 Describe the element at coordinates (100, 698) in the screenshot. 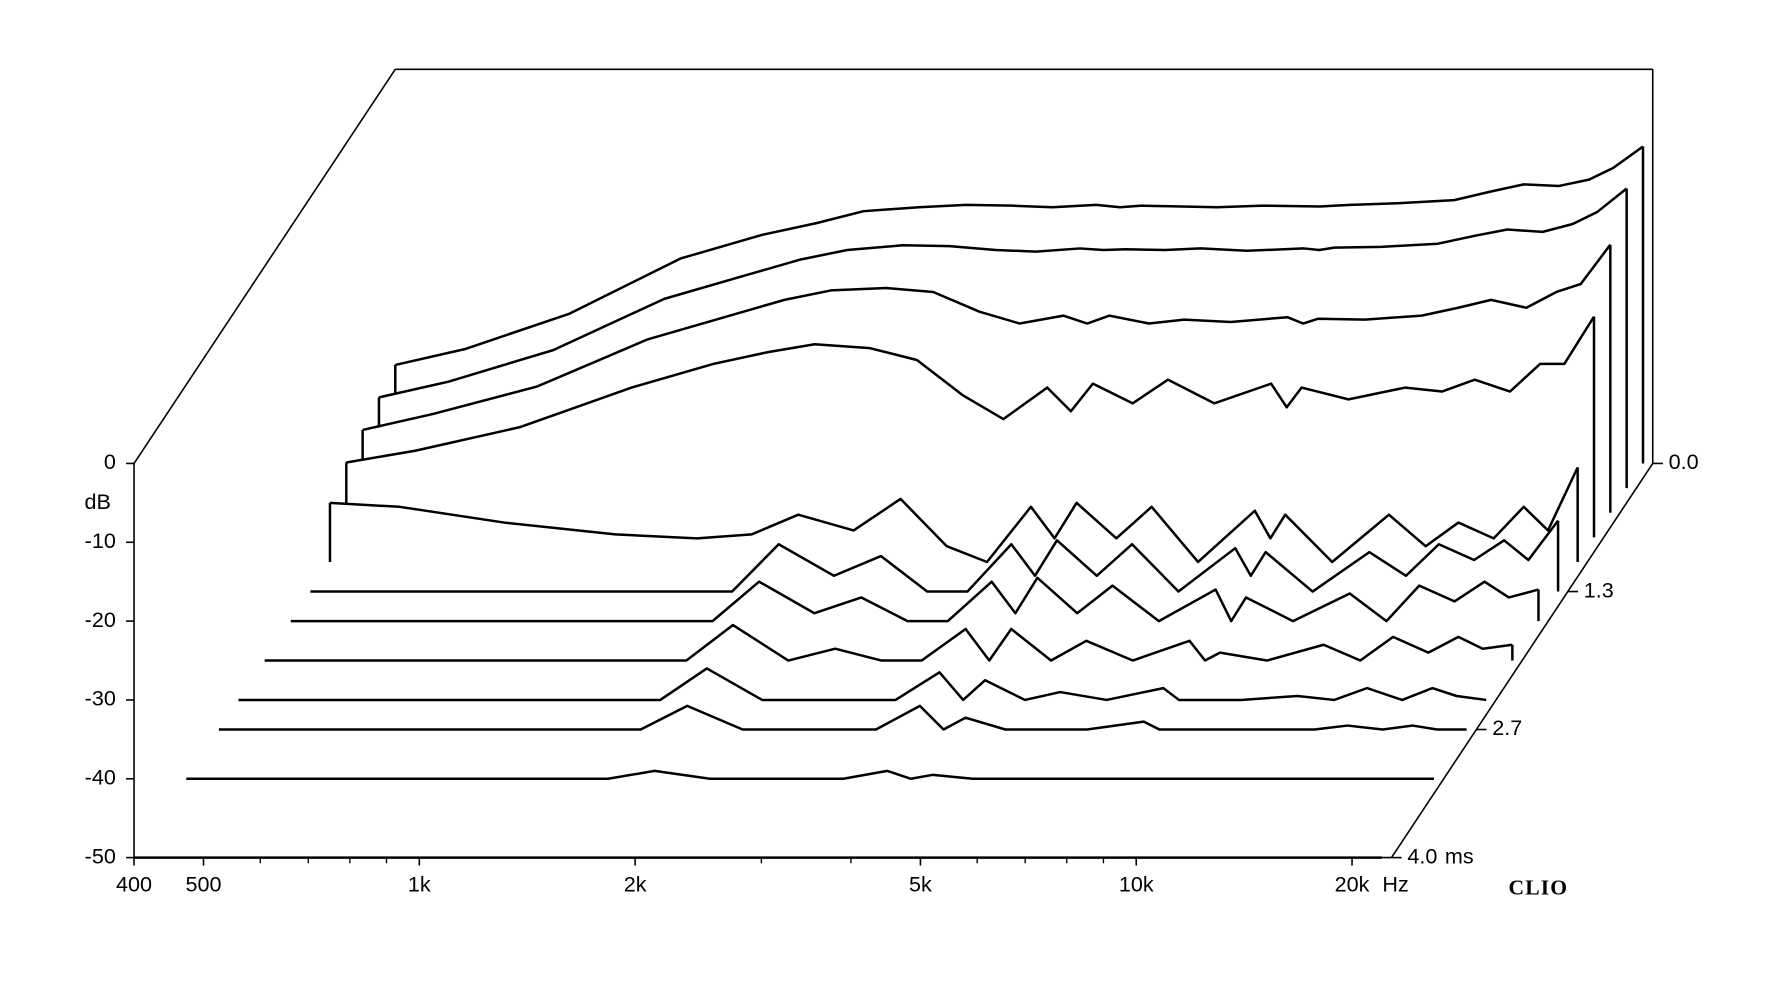

I see `y-tick-label: -30` at that location.